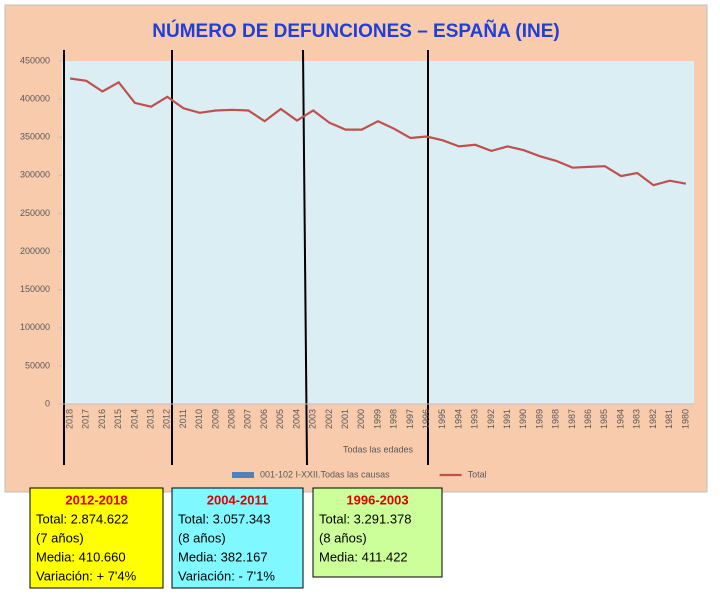  What do you see at coordinates (47, 403) in the screenshot?
I see `y-tick-label: 0` at bounding box center [47, 403].